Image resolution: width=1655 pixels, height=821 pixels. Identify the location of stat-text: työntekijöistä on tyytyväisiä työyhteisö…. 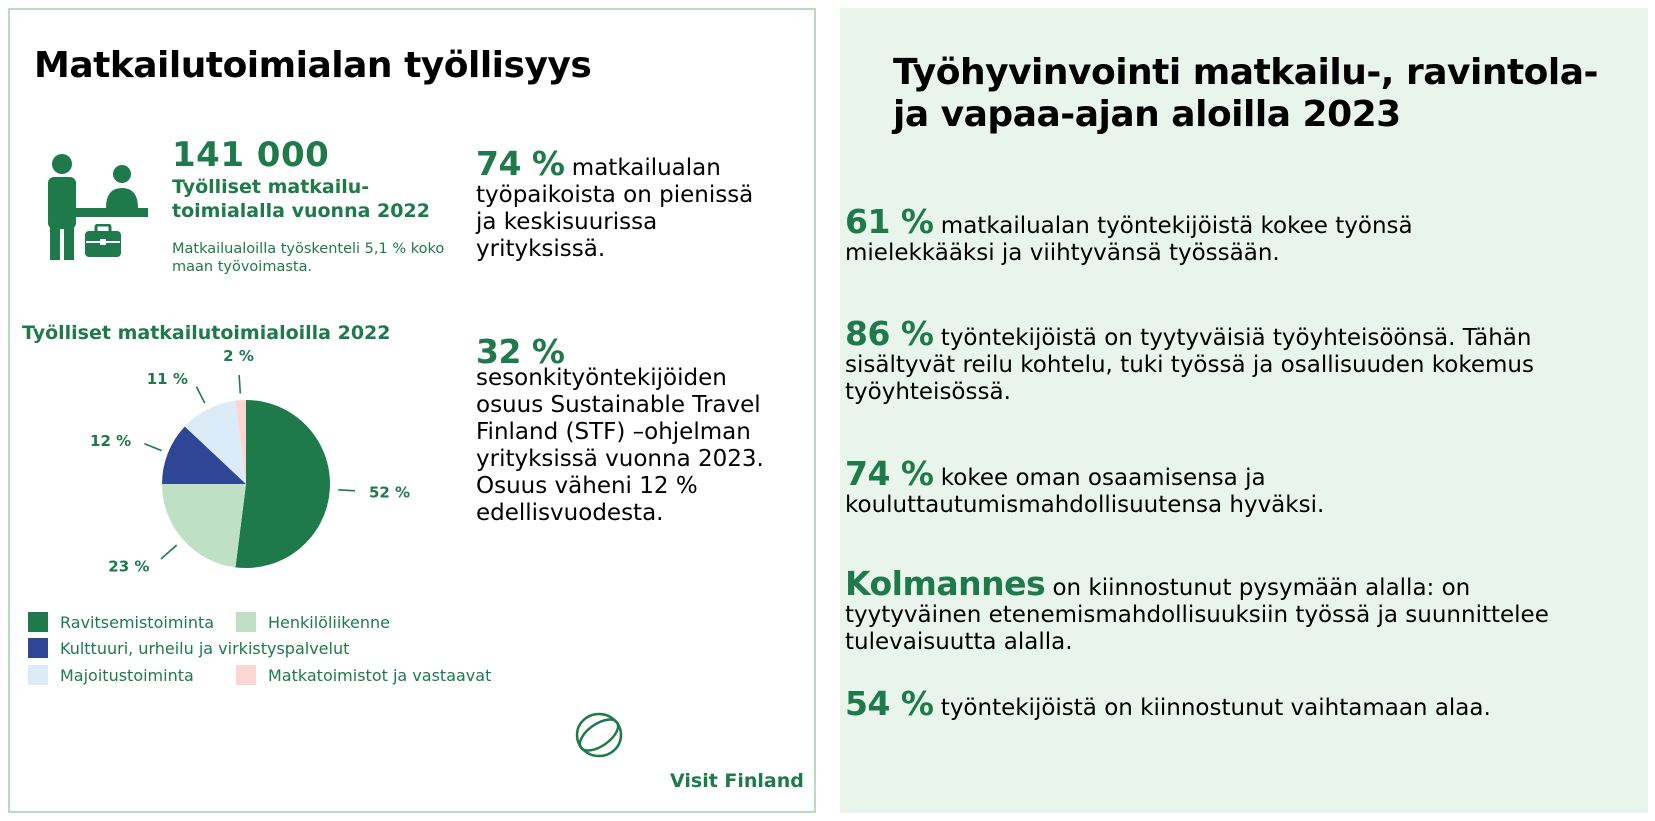
(1189, 365).